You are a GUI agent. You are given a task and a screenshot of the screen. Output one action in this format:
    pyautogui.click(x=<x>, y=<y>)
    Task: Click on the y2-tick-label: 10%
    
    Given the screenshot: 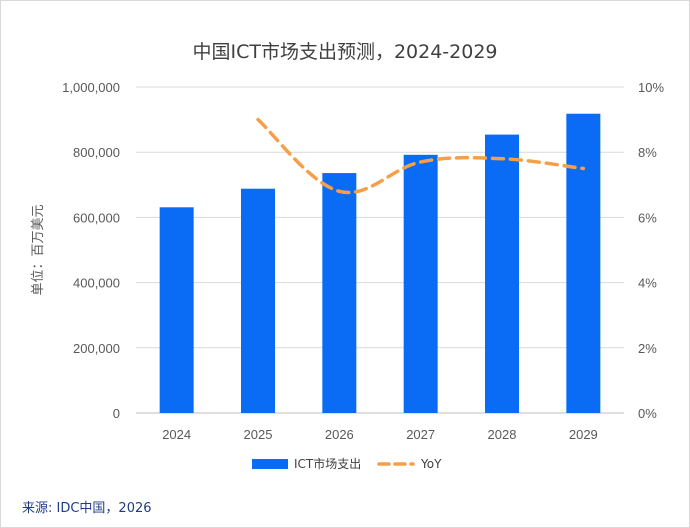 What is the action you would take?
    pyautogui.click(x=651, y=87)
    